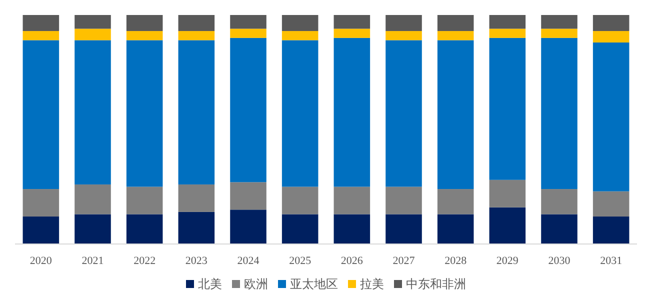 The width and height of the screenshot is (650, 308). Describe the element at coordinates (196, 261) in the screenshot. I see `x-tick-label: 2023` at that location.